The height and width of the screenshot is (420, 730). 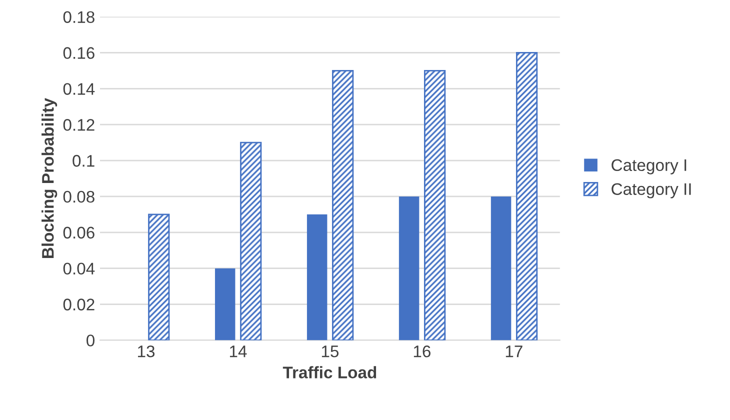 What do you see at coordinates (649, 166) in the screenshot?
I see `legend-label: Category I` at bounding box center [649, 166].